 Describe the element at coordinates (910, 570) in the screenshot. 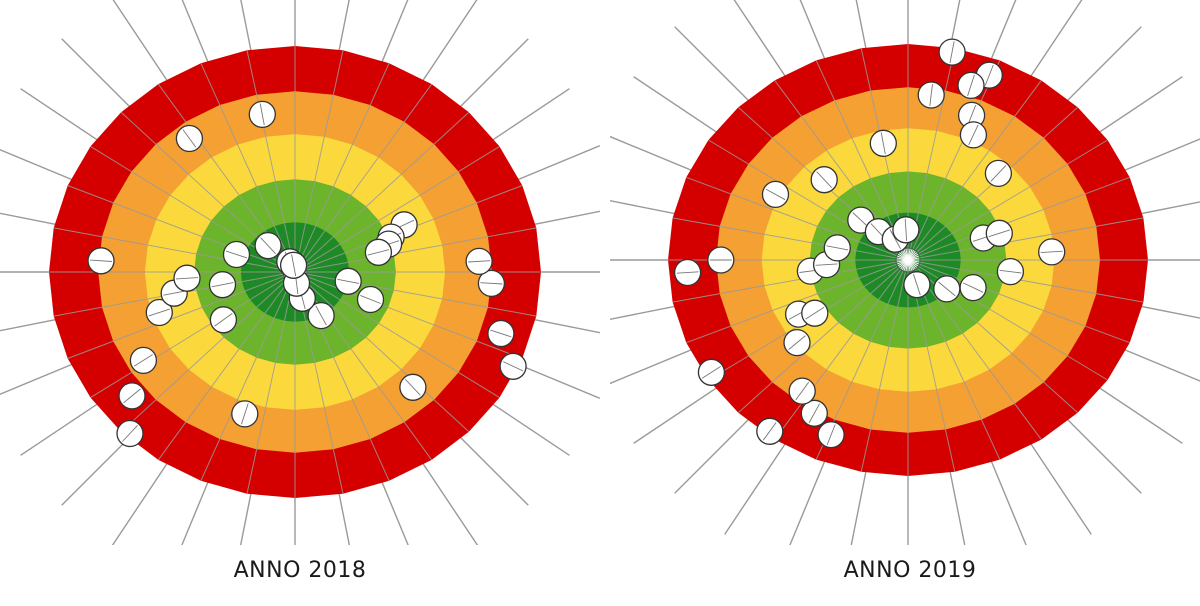

I see `chart-caption-2019: ANNO 2019` at that location.